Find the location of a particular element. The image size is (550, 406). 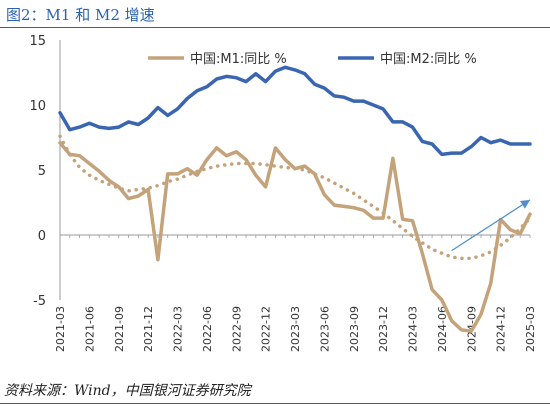

y-tick-label: 5 is located at coordinates (42, 171).